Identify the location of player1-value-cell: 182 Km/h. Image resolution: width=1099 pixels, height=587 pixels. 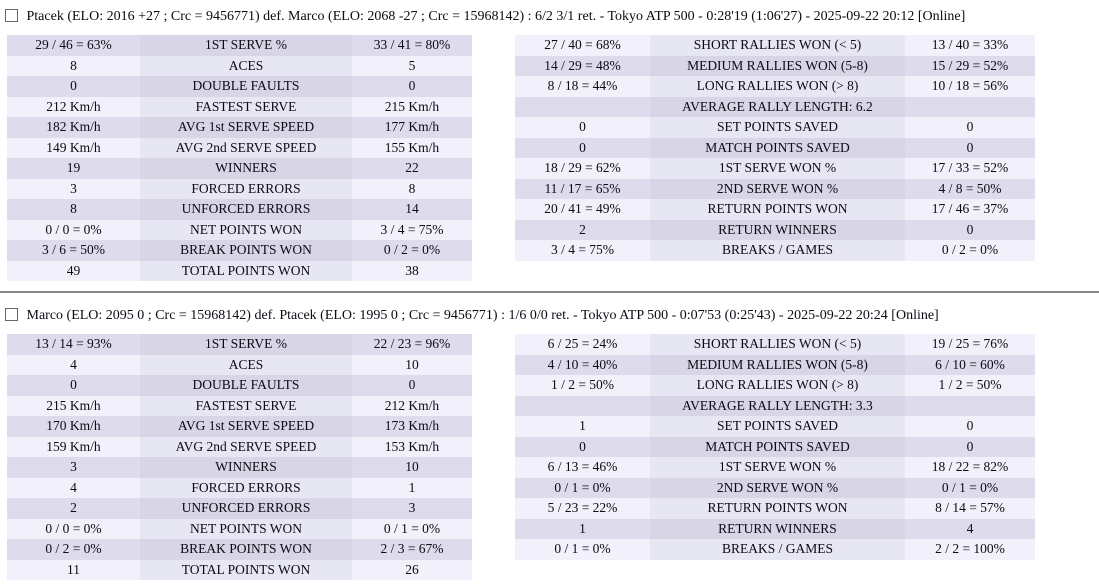
(73, 127).